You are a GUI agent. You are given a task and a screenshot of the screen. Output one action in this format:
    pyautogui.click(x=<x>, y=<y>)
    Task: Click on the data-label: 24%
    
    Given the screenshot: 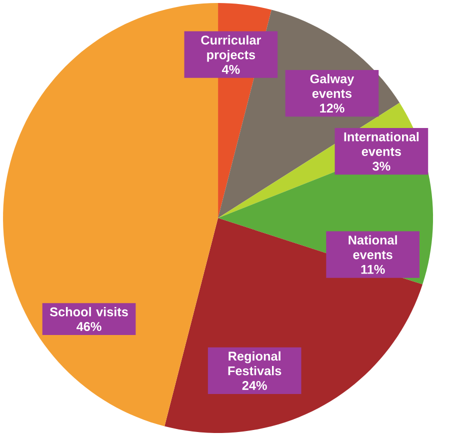 What is the action you would take?
    pyautogui.click(x=254, y=385)
    